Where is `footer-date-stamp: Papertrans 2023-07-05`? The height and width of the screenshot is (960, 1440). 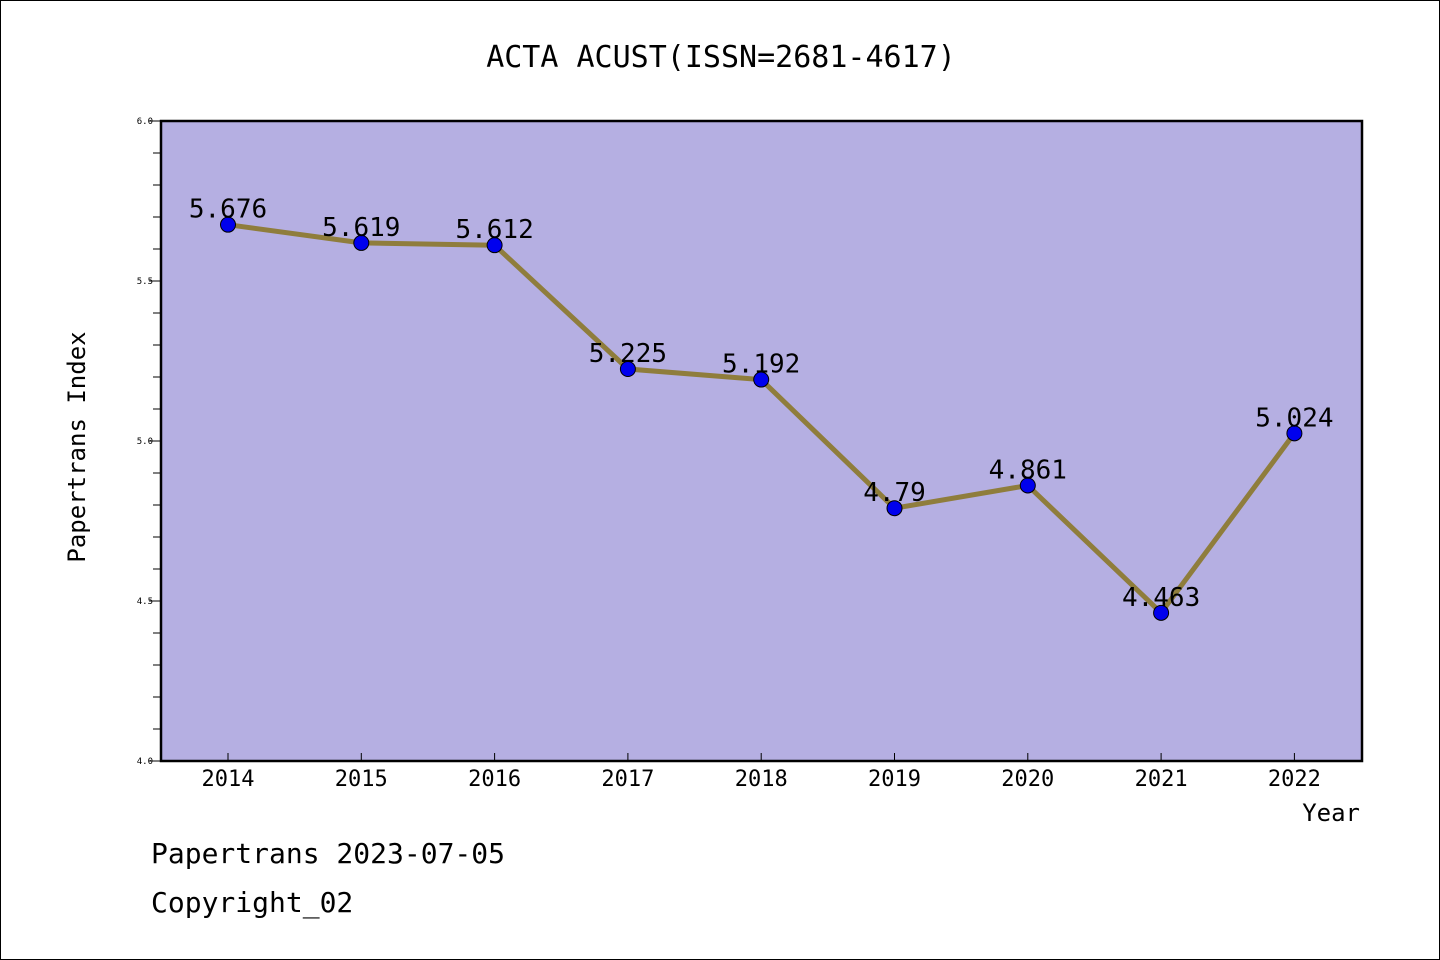
footer-date-stamp: Papertrans 2023-07-05 is located at coordinates (328, 853).